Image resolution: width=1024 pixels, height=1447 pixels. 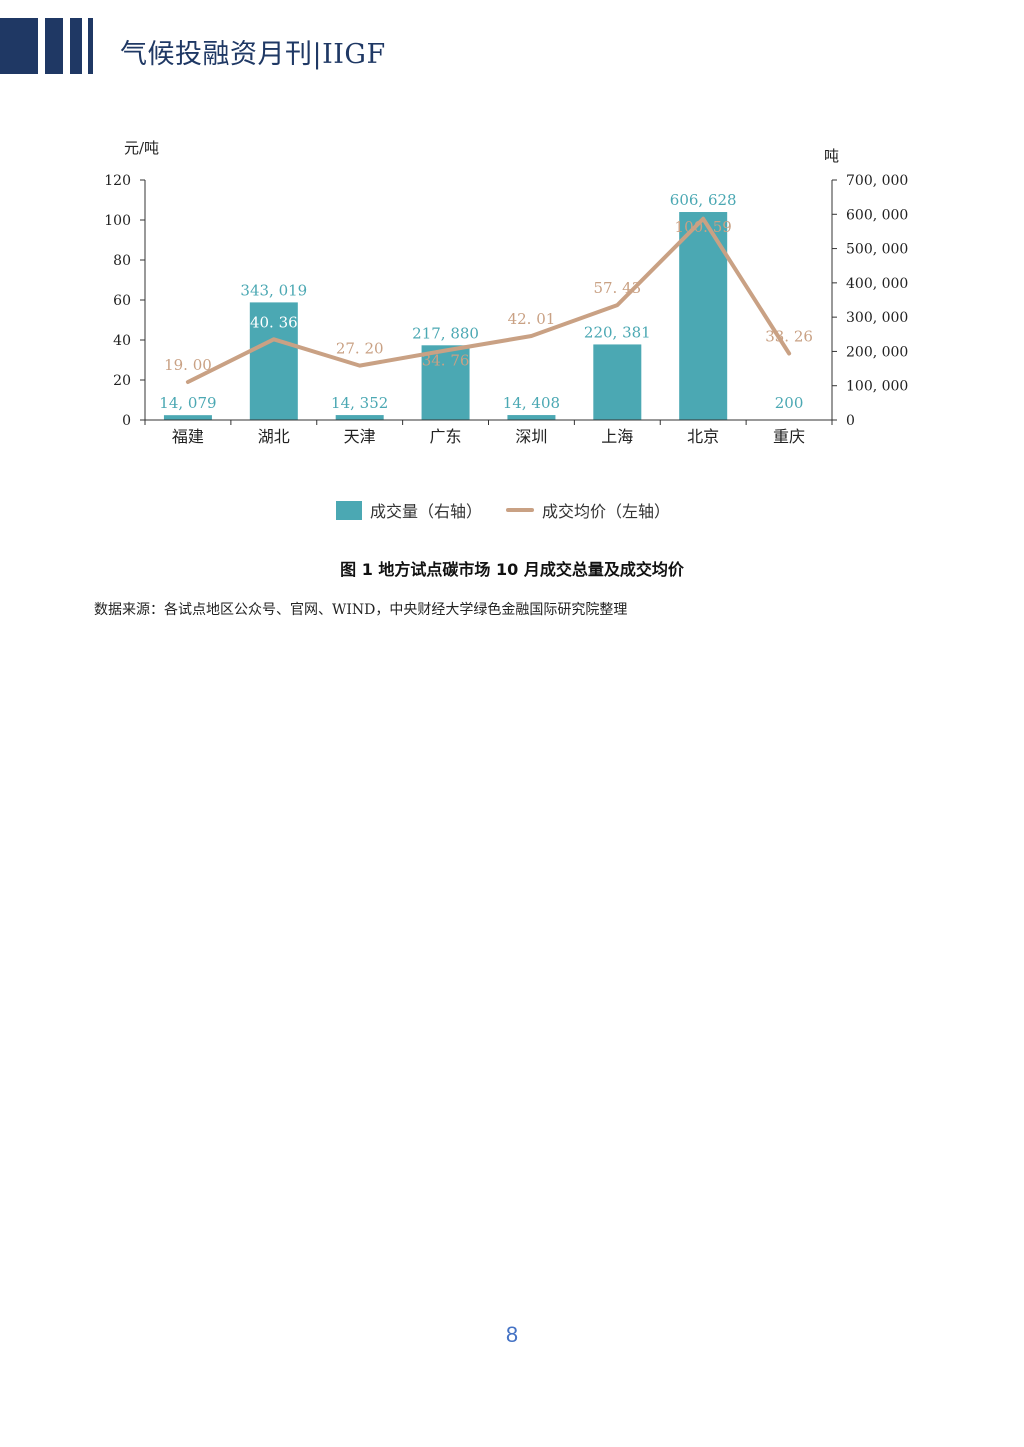 What do you see at coordinates (703, 227) in the screenshot?
I see `price-value-label: 100. 59` at bounding box center [703, 227].